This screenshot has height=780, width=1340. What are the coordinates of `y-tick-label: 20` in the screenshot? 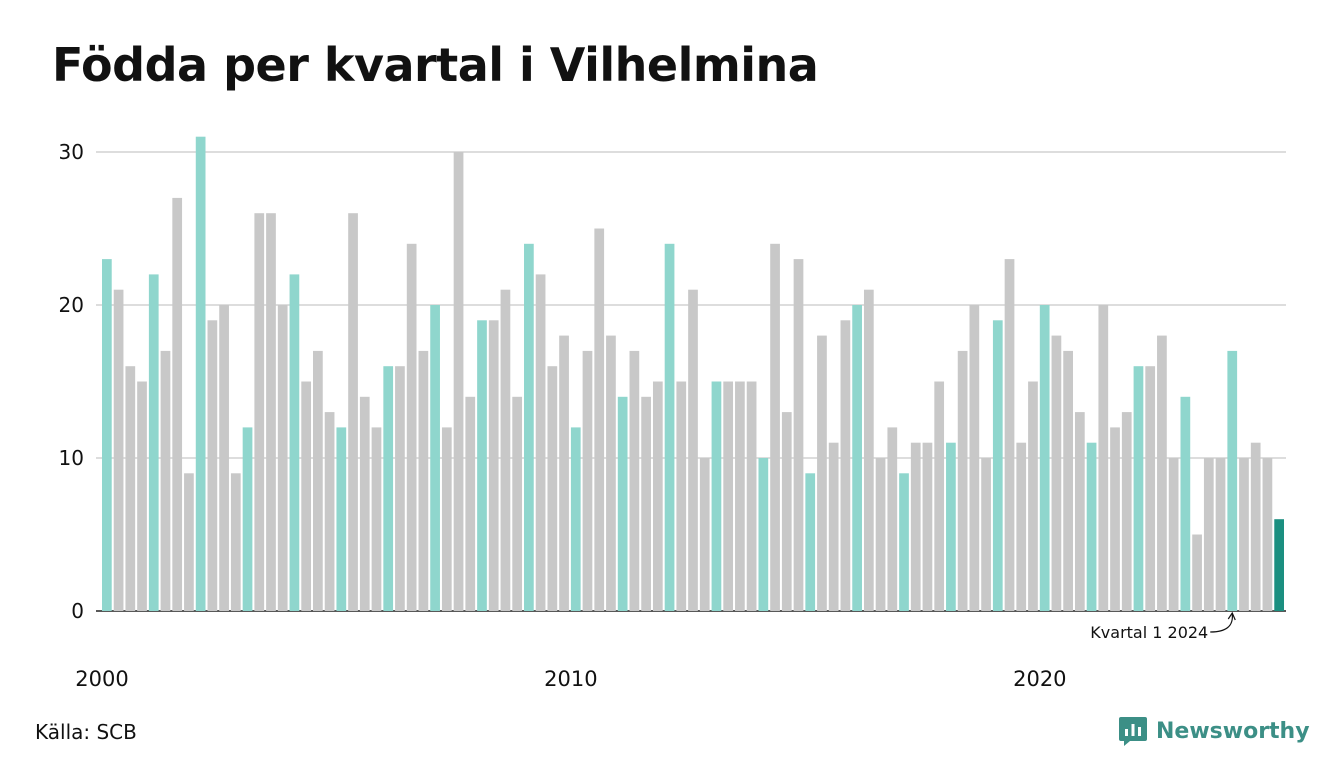 It's located at (71, 305).